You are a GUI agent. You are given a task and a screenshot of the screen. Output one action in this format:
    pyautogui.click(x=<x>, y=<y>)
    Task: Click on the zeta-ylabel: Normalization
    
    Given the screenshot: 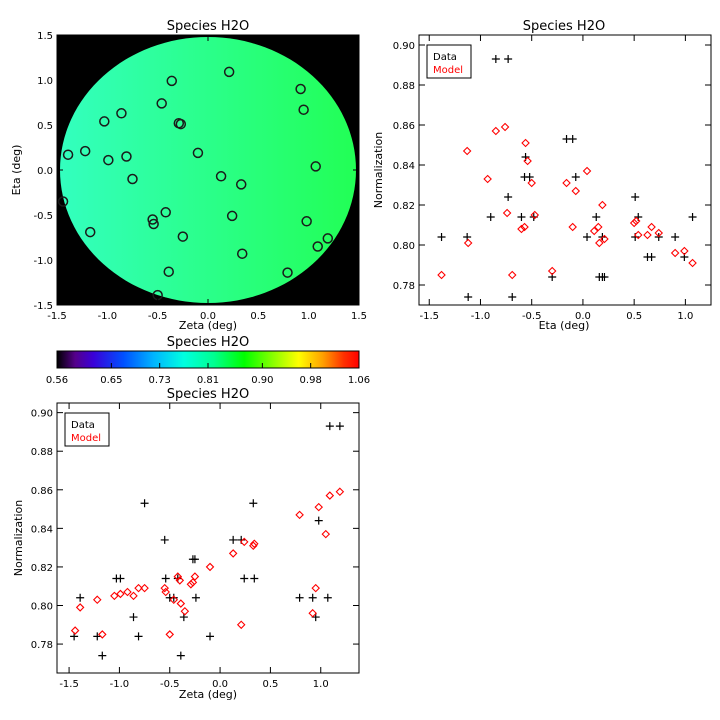 What is the action you would take?
    pyautogui.click(x=18, y=538)
    